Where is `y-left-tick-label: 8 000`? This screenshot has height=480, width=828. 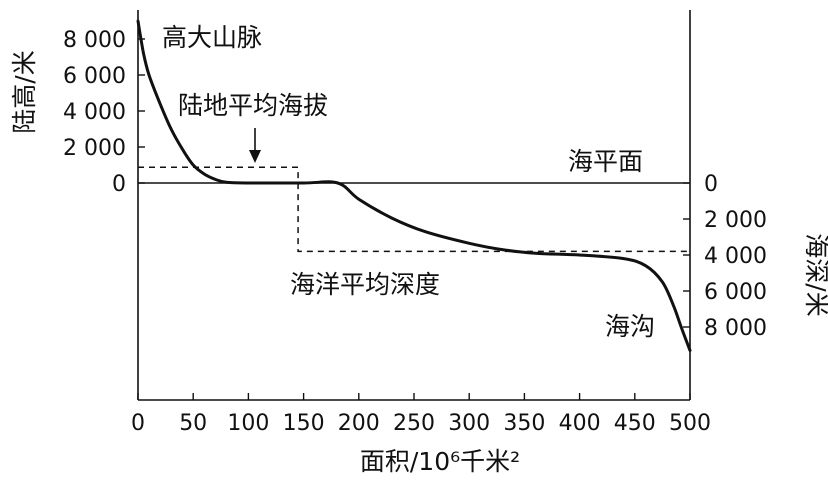 y-left-tick-label: 8 000 is located at coordinates (94, 40).